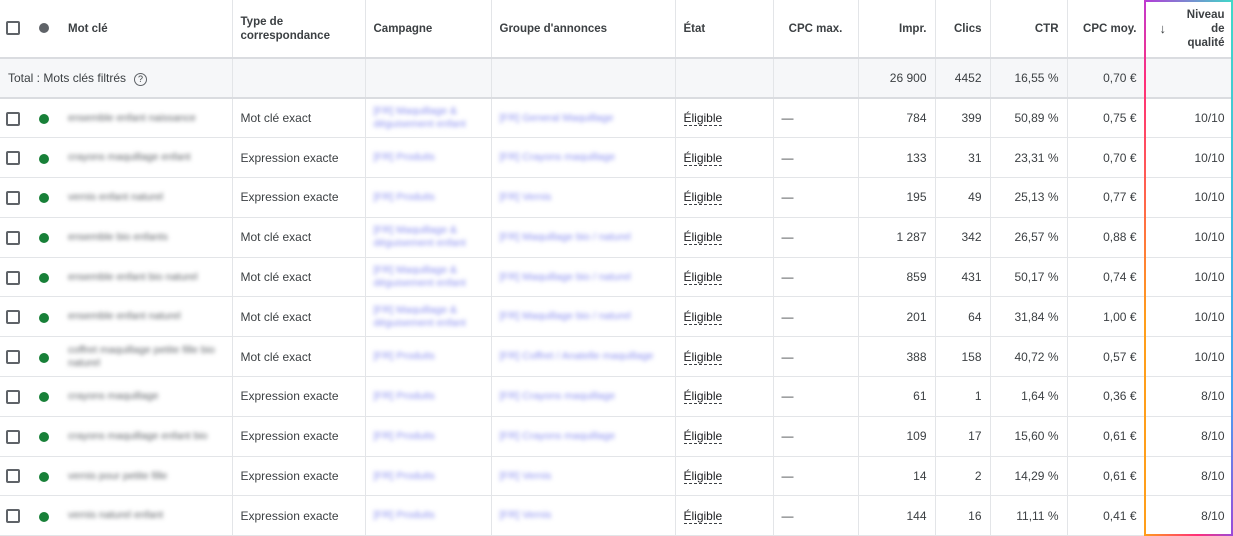 This screenshot has width=1233, height=536. I want to click on keyword-link: ensemble enfant naissance, so click(132, 117).